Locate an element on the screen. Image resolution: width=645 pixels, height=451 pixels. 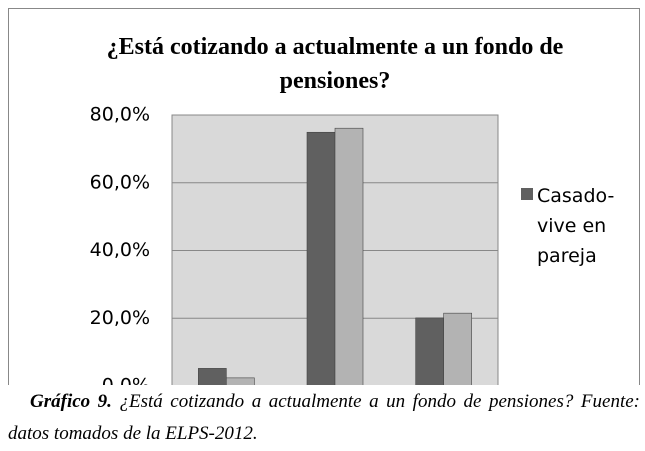
legend-label: Casado-vive en pareja is located at coordinates (576, 226).